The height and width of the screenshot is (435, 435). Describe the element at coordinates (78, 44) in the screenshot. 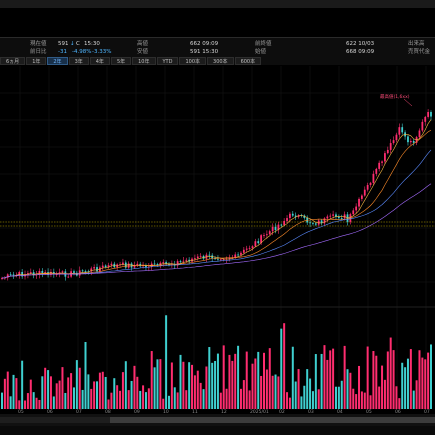

I see `close-mark: C` at that location.